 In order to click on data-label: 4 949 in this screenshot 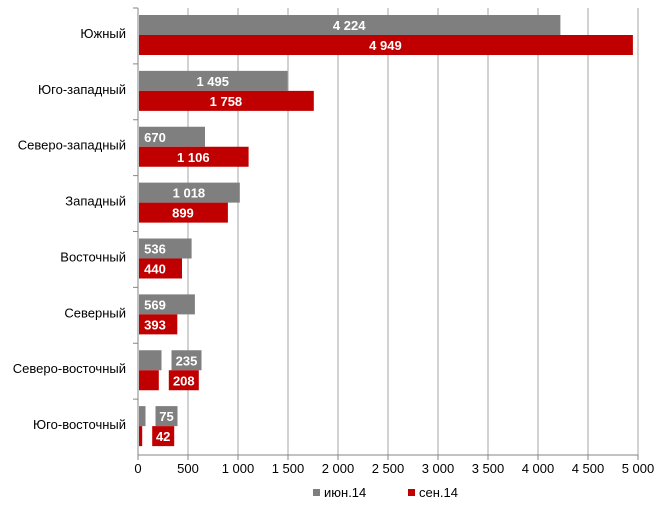, I will do `click(385, 45)`.